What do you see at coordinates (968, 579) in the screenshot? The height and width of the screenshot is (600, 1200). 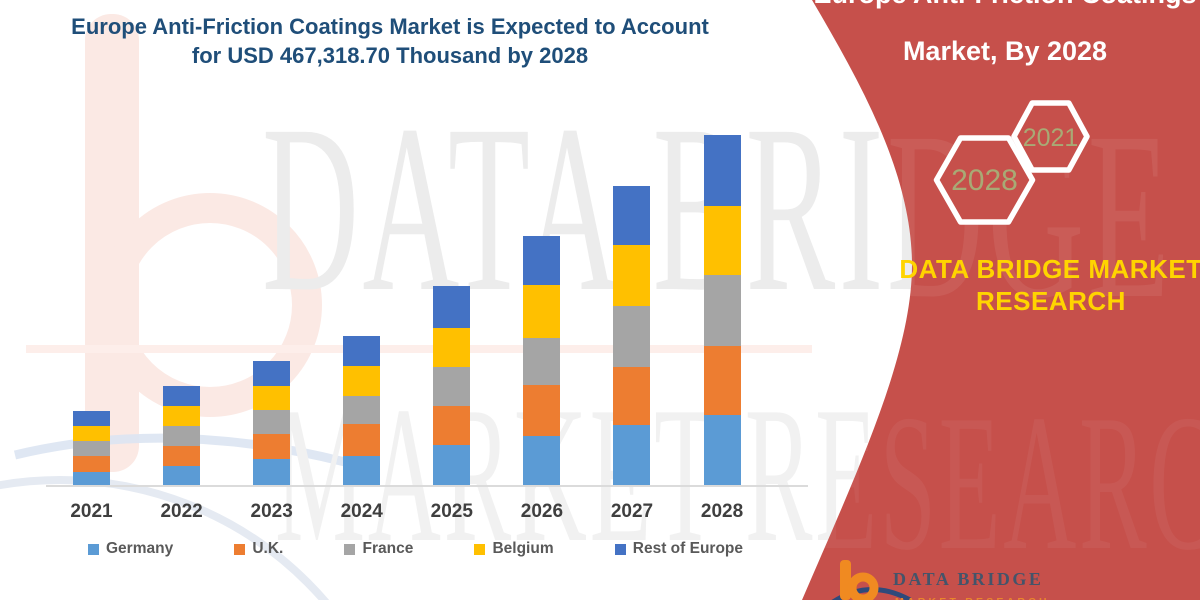 I see `footer-logo-brand-text: DATA BRIDGE` at bounding box center [968, 579].